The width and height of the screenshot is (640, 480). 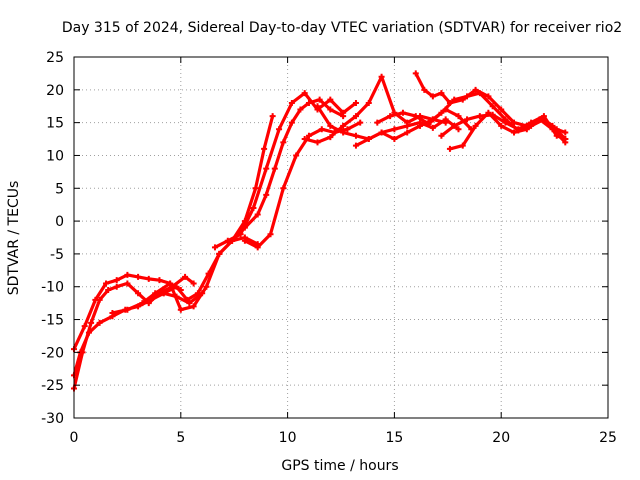 I want to click on y-tick-label: -25, so click(x=52, y=386).